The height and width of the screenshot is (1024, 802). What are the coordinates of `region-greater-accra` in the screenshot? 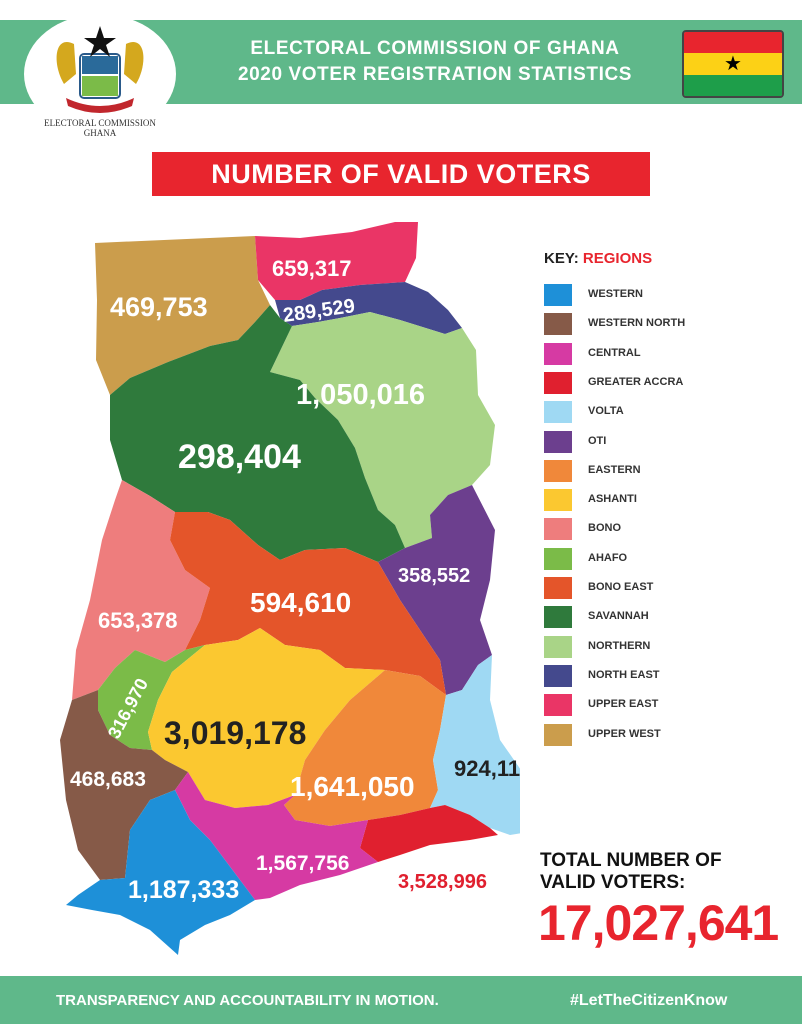 It's located at (429, 833).